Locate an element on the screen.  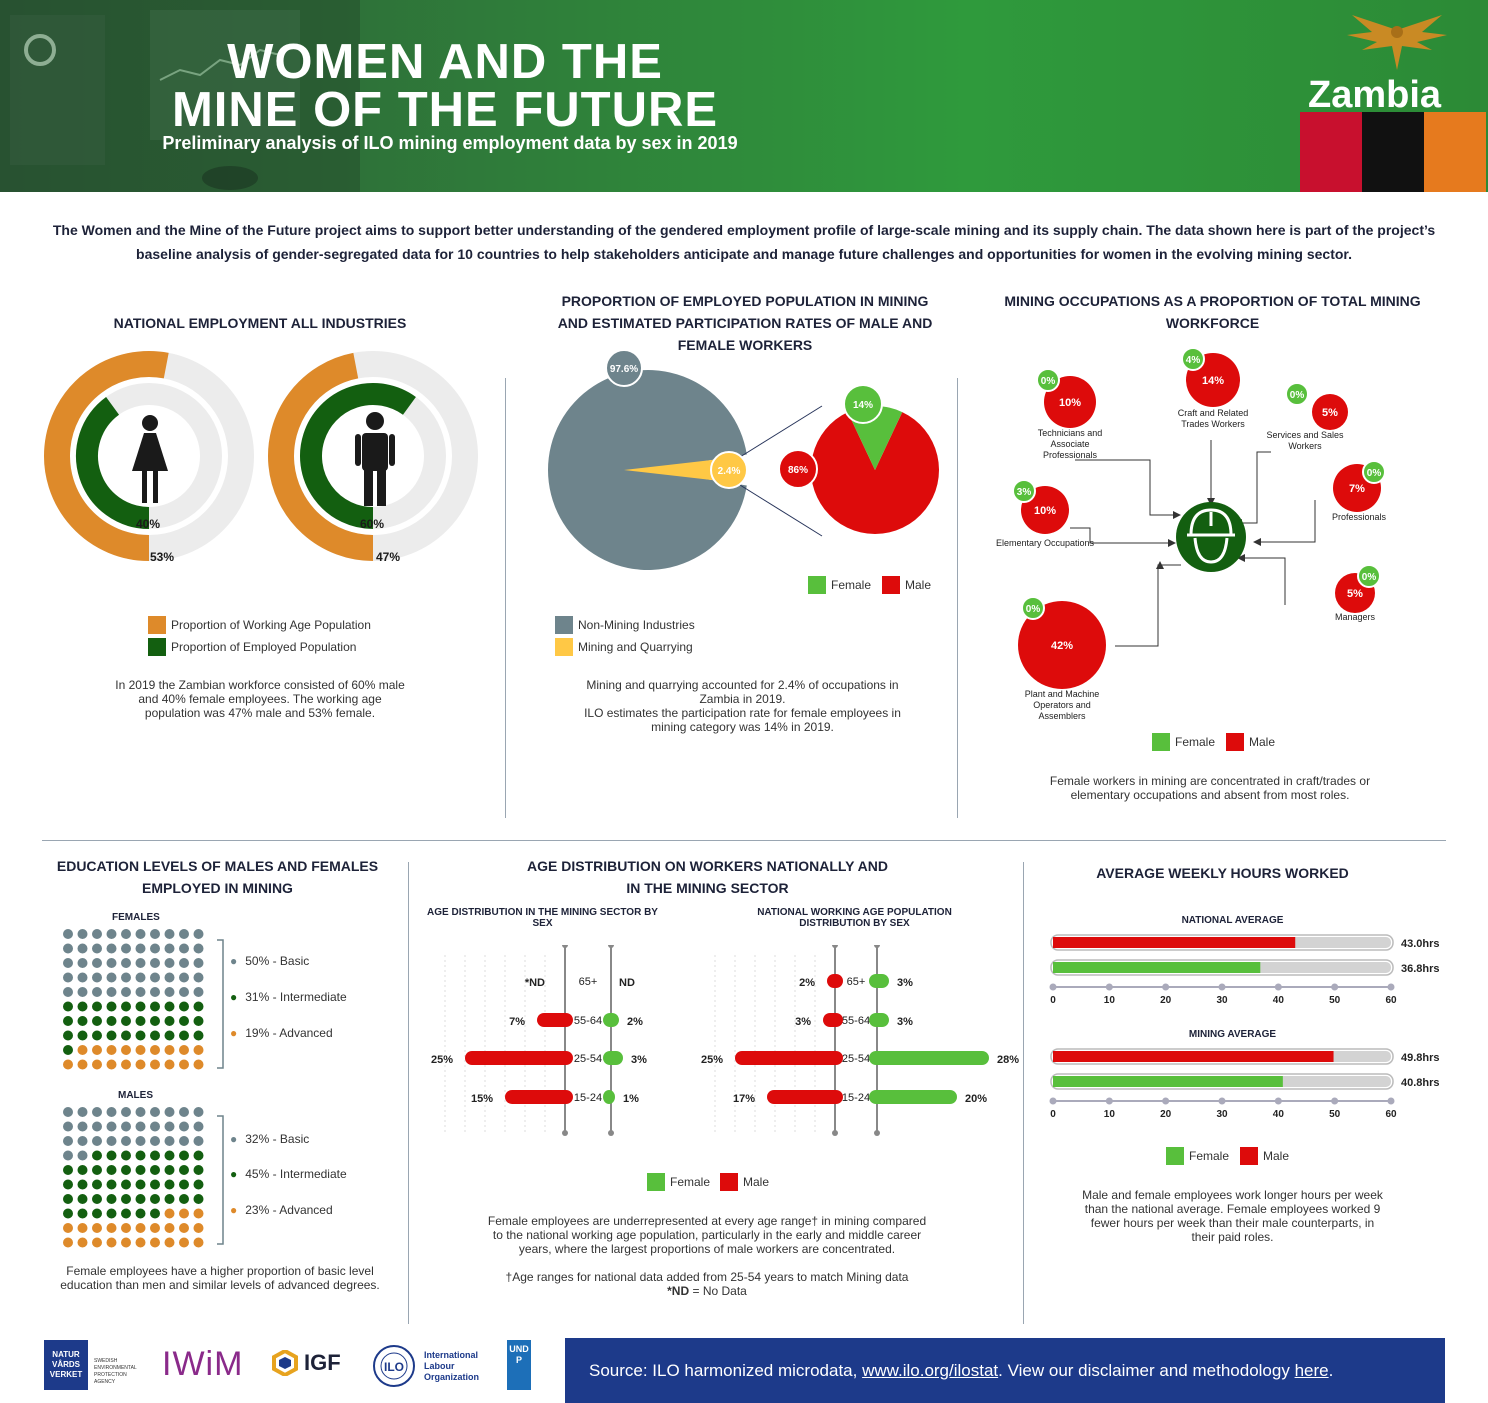
igf-logo: IGF is located at coordinates (306, 1363).